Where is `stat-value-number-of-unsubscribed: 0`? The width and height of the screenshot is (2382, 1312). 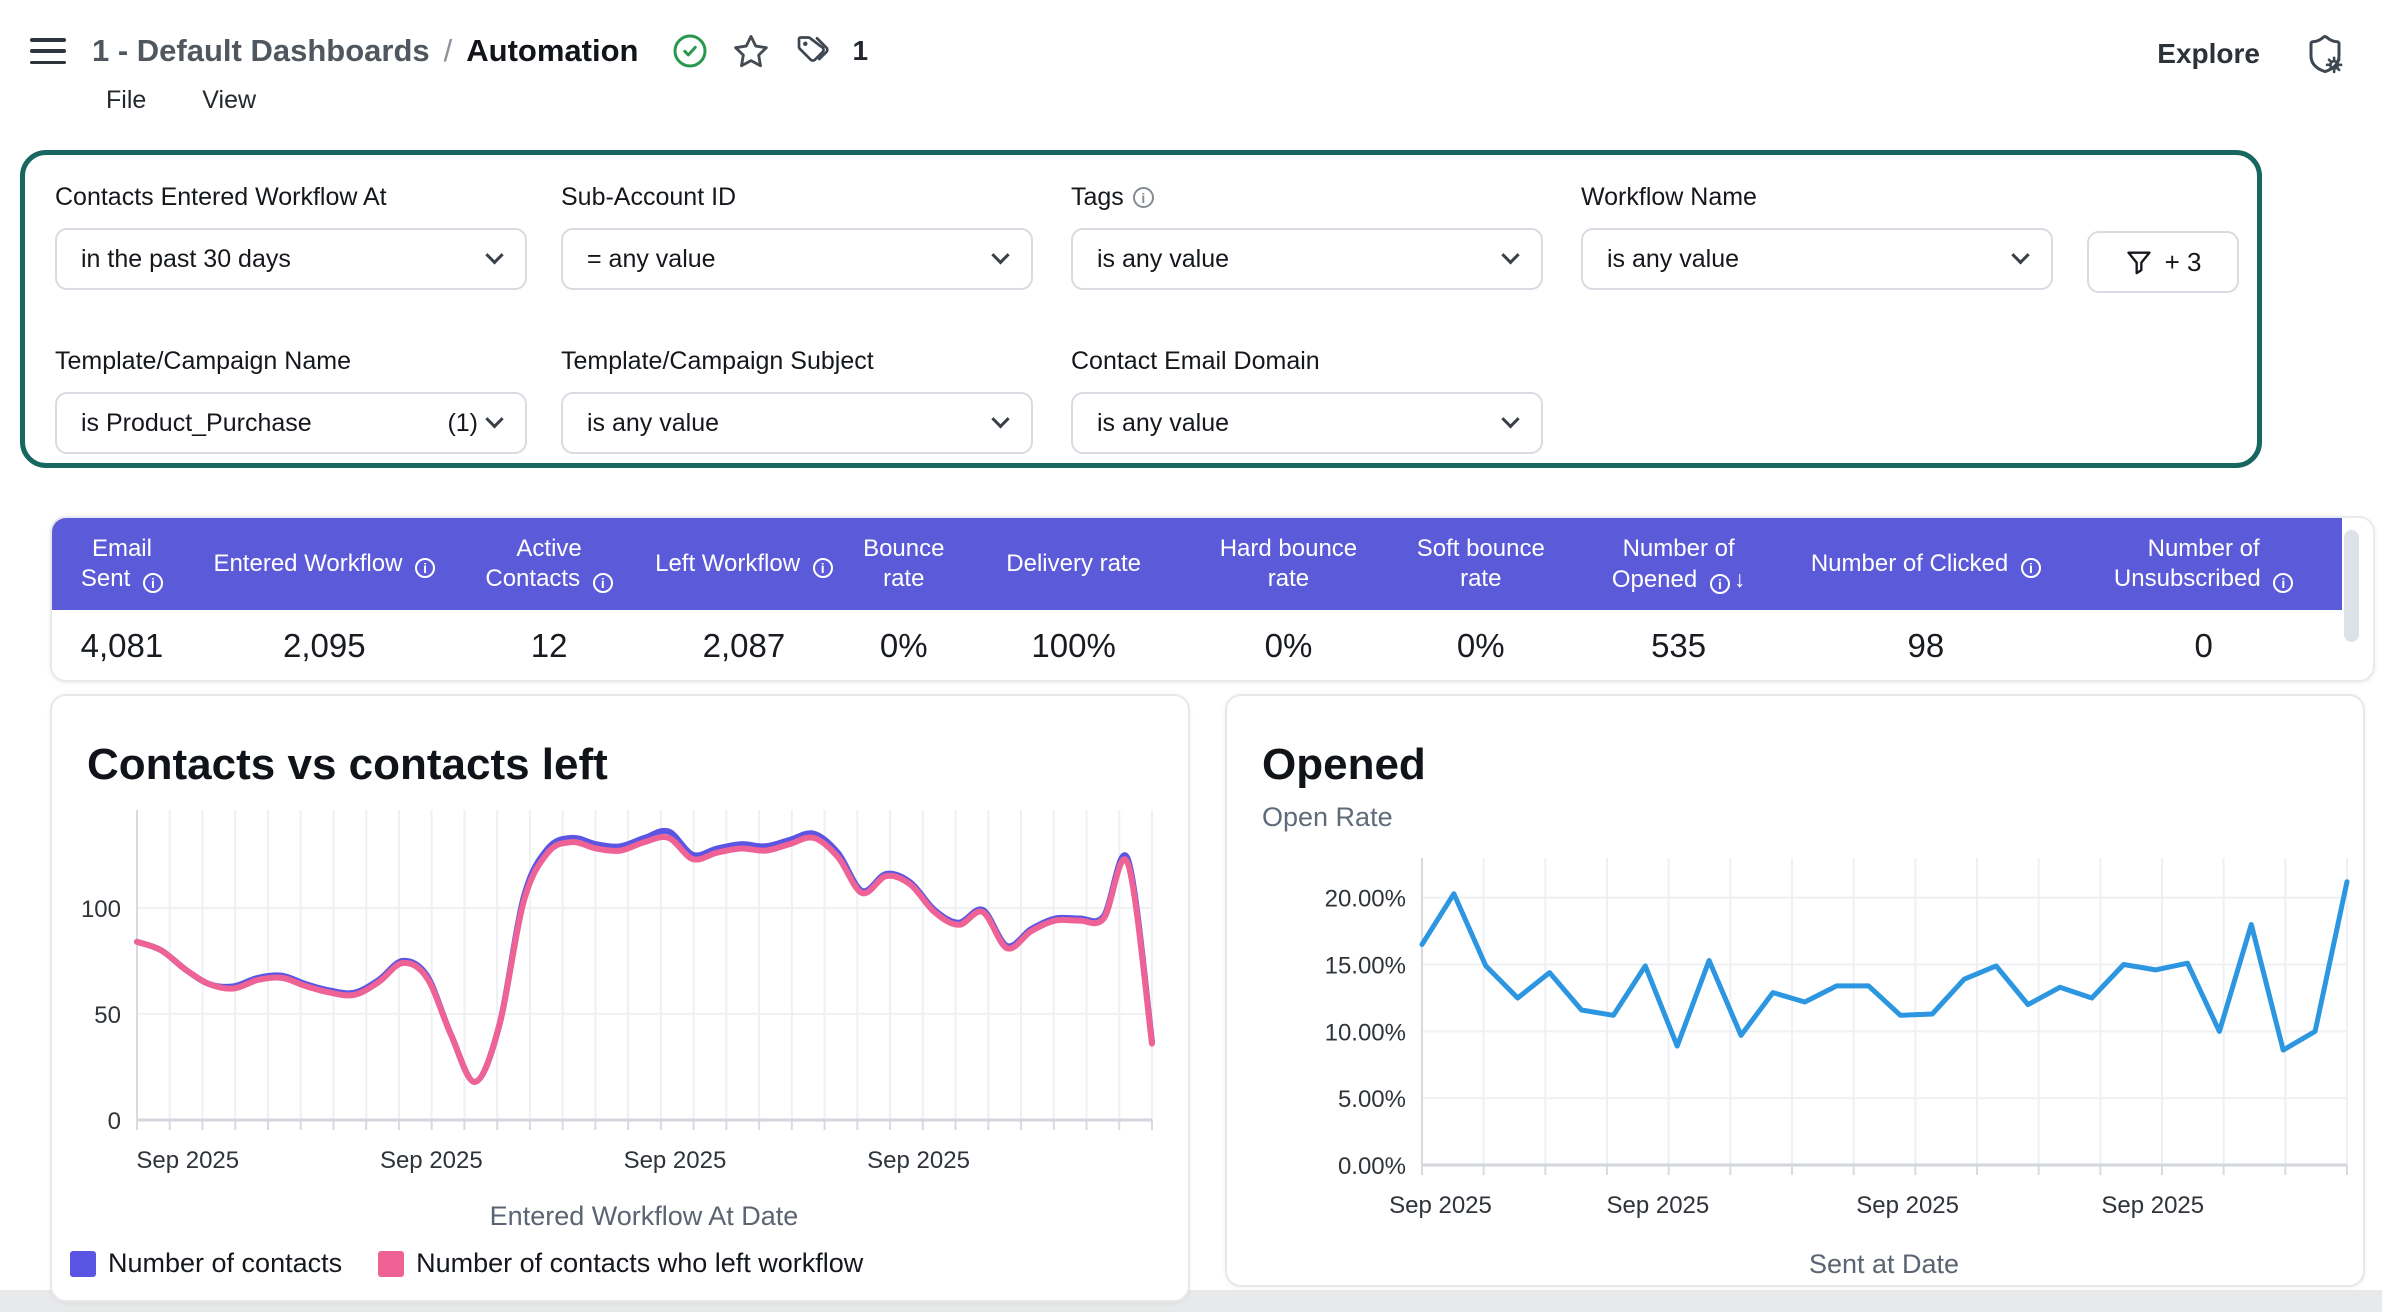 stat-value-number-of-unsubscribed: 0 is located at coordinates (2203, 645).